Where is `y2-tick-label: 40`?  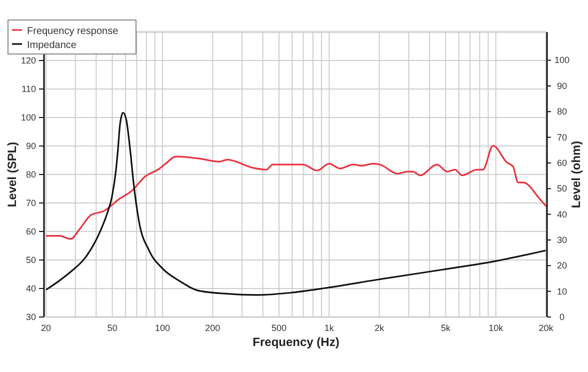 y2-tick-label: 40 is located at coordinates (562, 214).